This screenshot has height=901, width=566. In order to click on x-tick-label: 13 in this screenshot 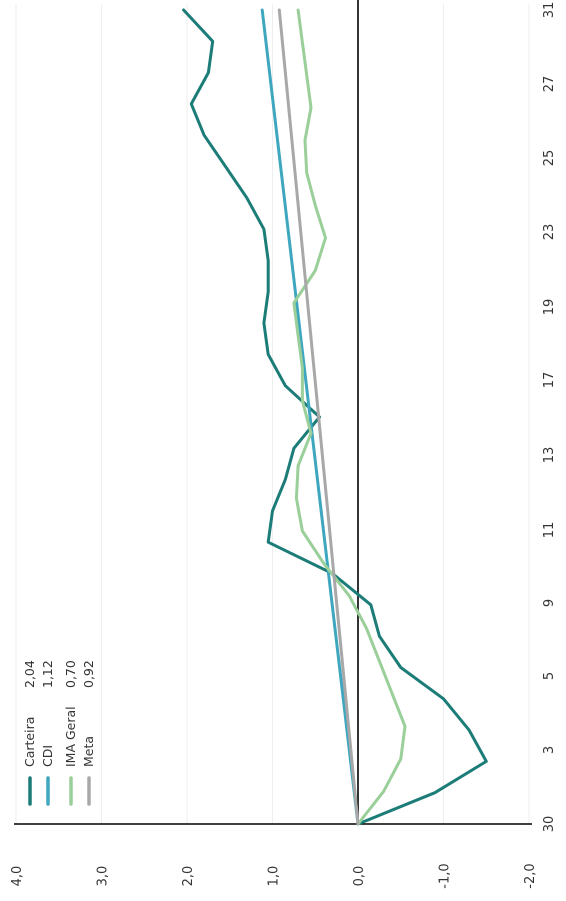, I will do `click(549, 455)`.